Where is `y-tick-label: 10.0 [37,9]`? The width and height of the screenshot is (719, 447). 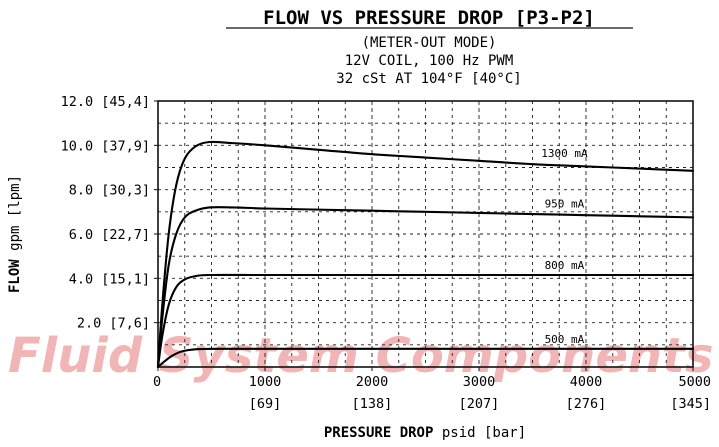 y-tick-label: 10.0 [37,9] is located at coordinates (105, 146).